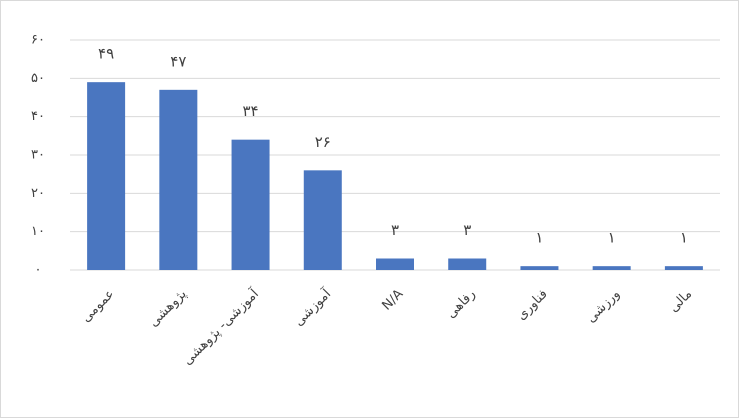 The width and height of the screenshot is (739, 418). Describe the element at coordinates (38, 155) in the screenshot. I see `y-tick-label: ۳۰` at that location.